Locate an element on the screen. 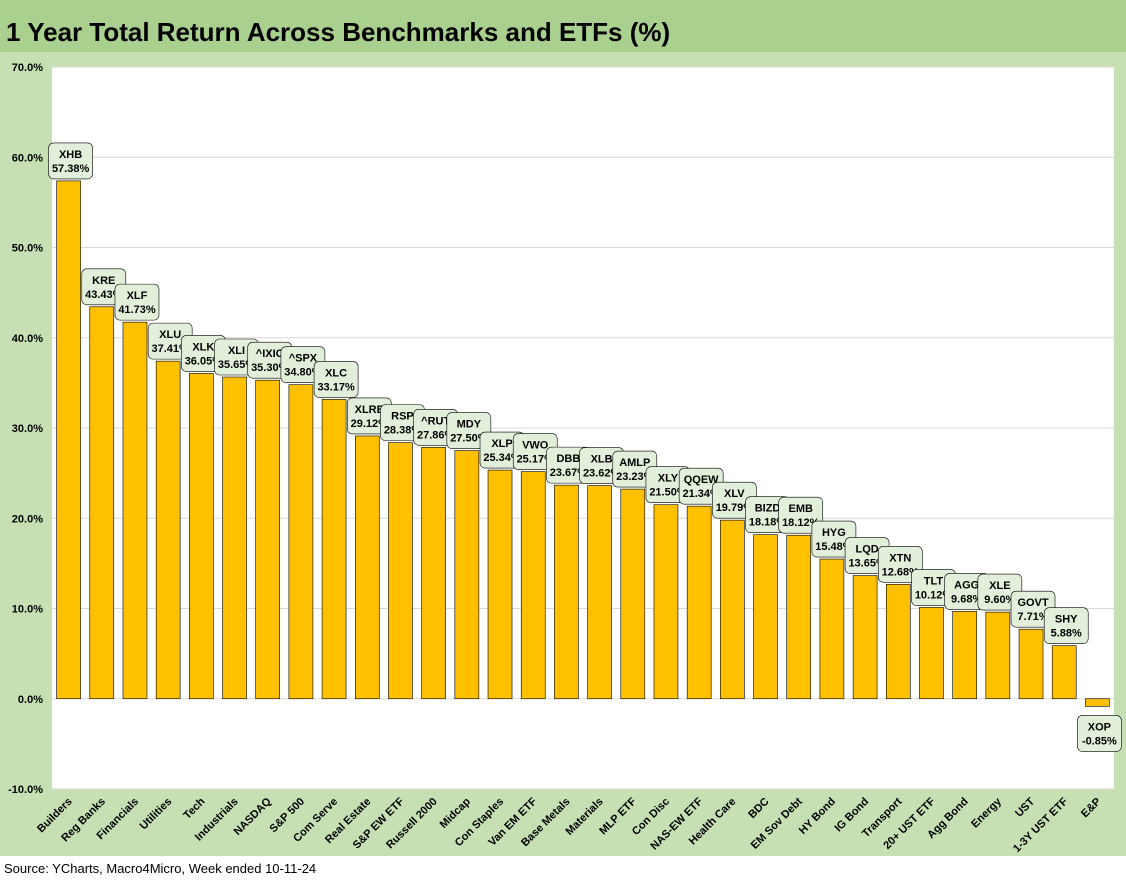 The height and width of the screenshot is (886, 1126). y-tick-label: 10.0% is located at coordinates (27, 610).